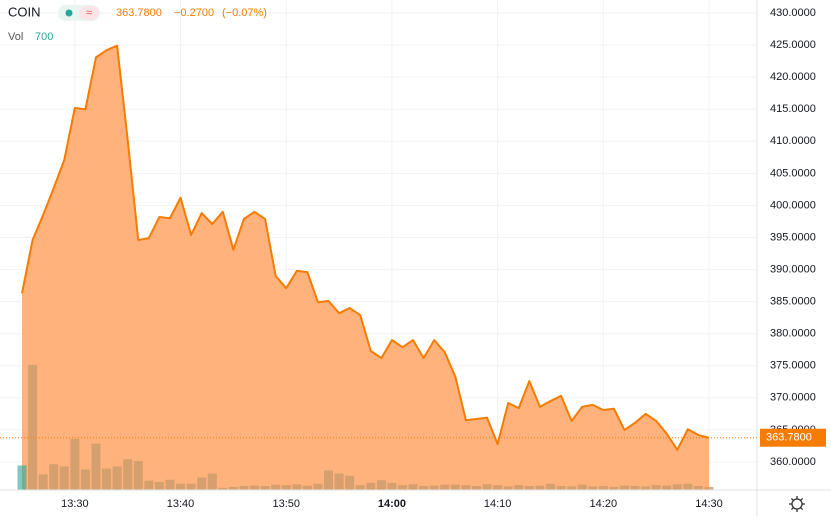  I want to click on vol-label: Vol, so click(15, 37).